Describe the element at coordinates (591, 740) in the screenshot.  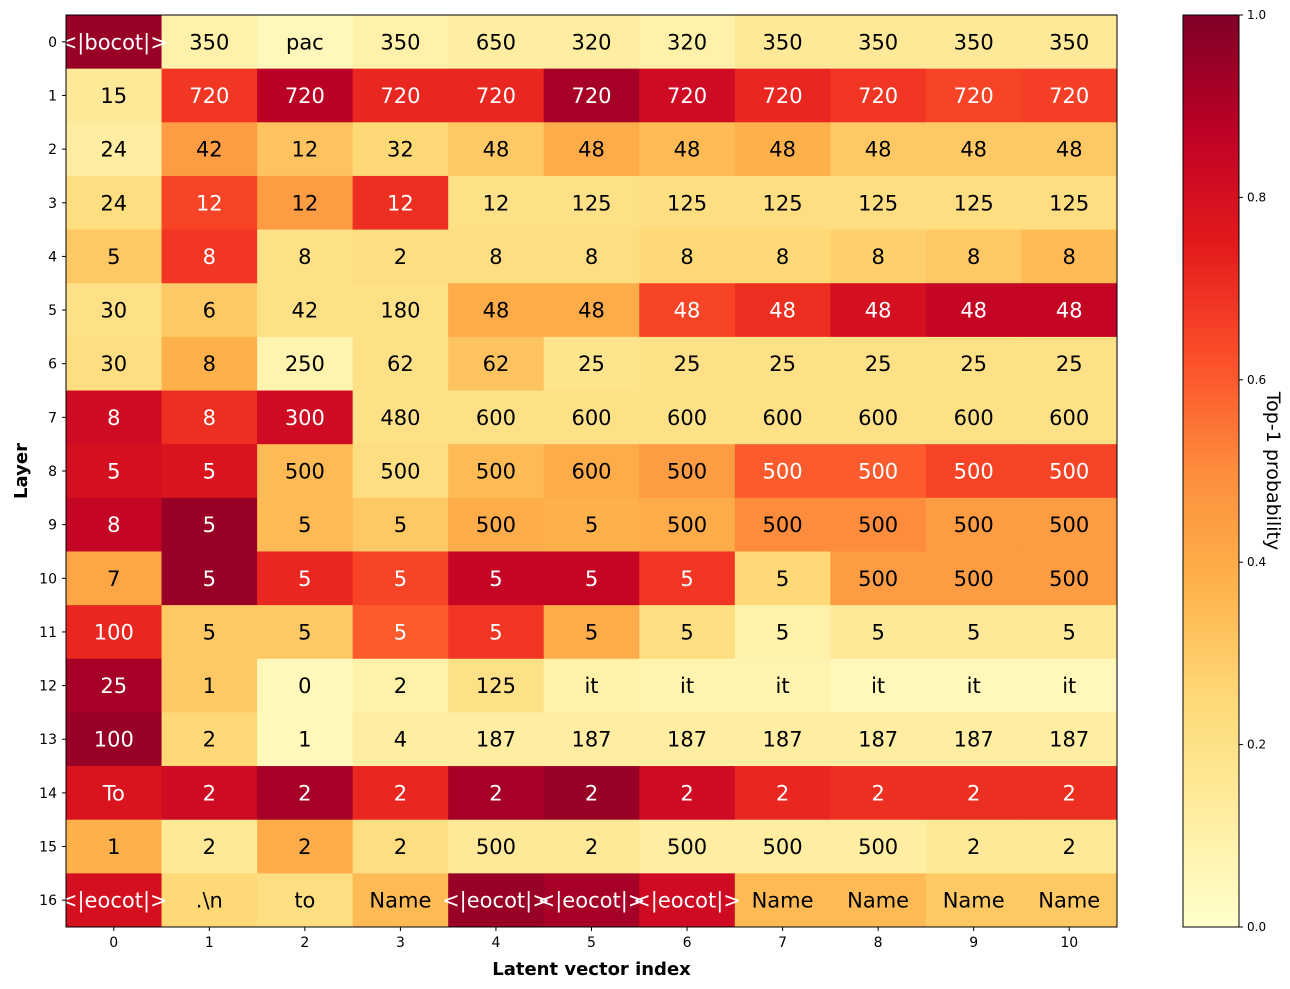
I see `cell-label-r13-c5: 187` at that location.